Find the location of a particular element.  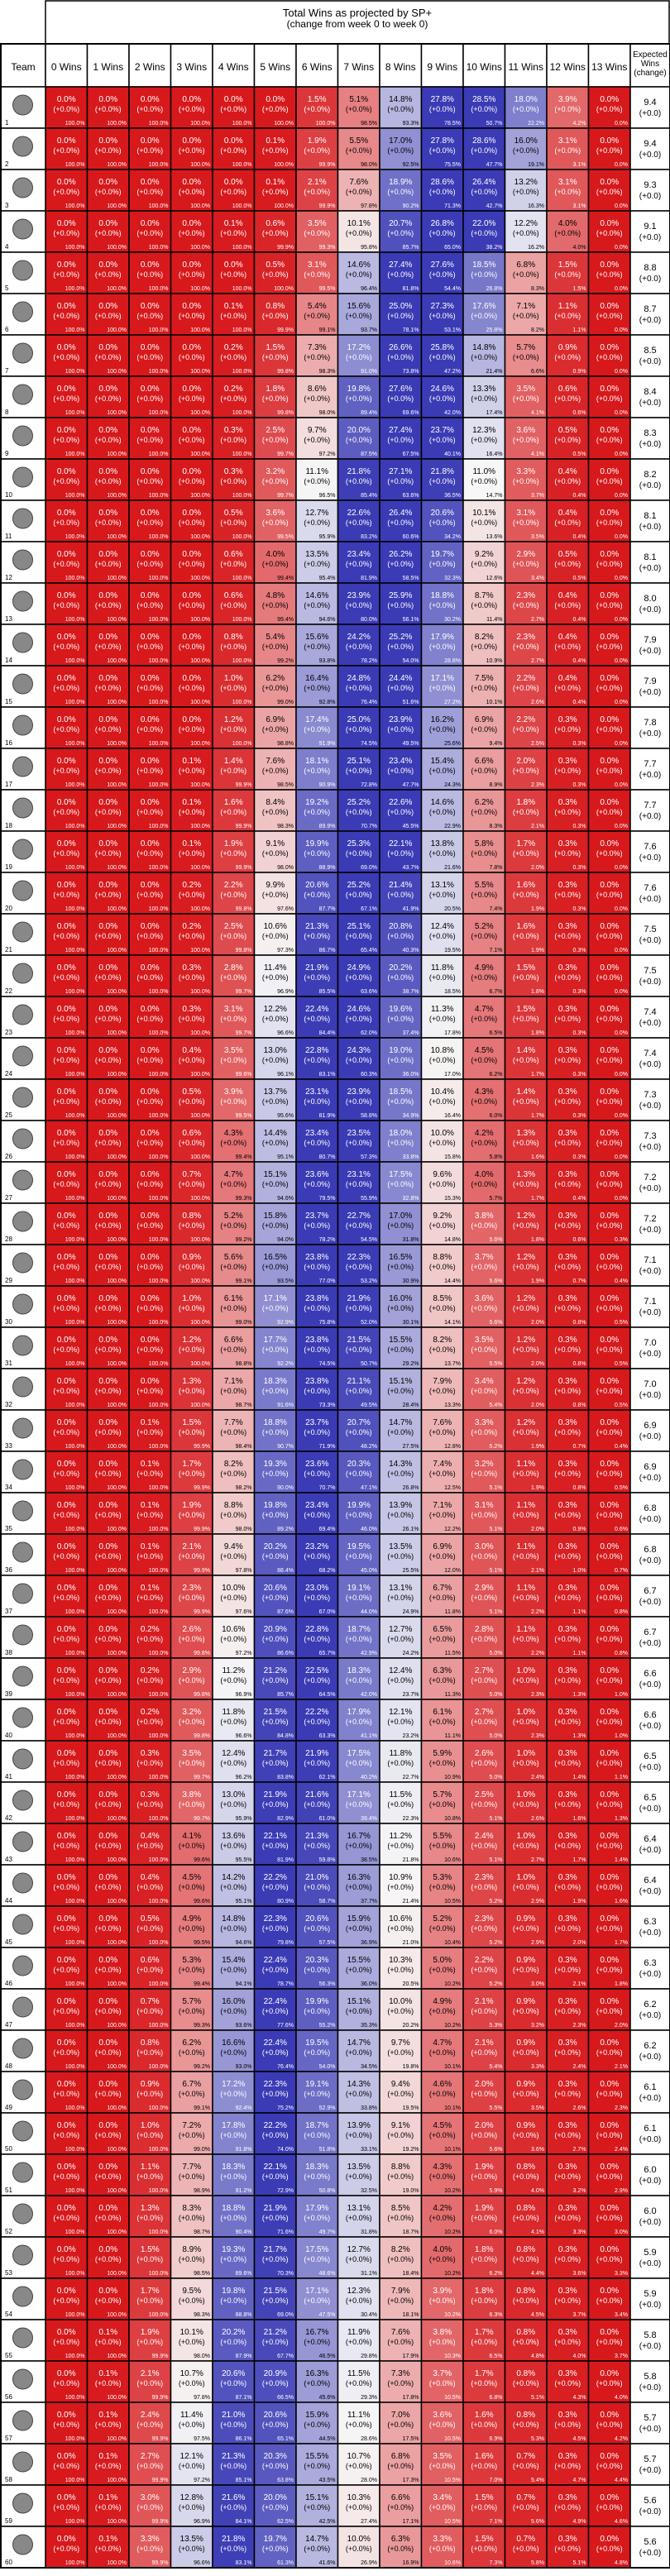

cell-cumulative-label: 99.7% is located at coordinates (285, 454).